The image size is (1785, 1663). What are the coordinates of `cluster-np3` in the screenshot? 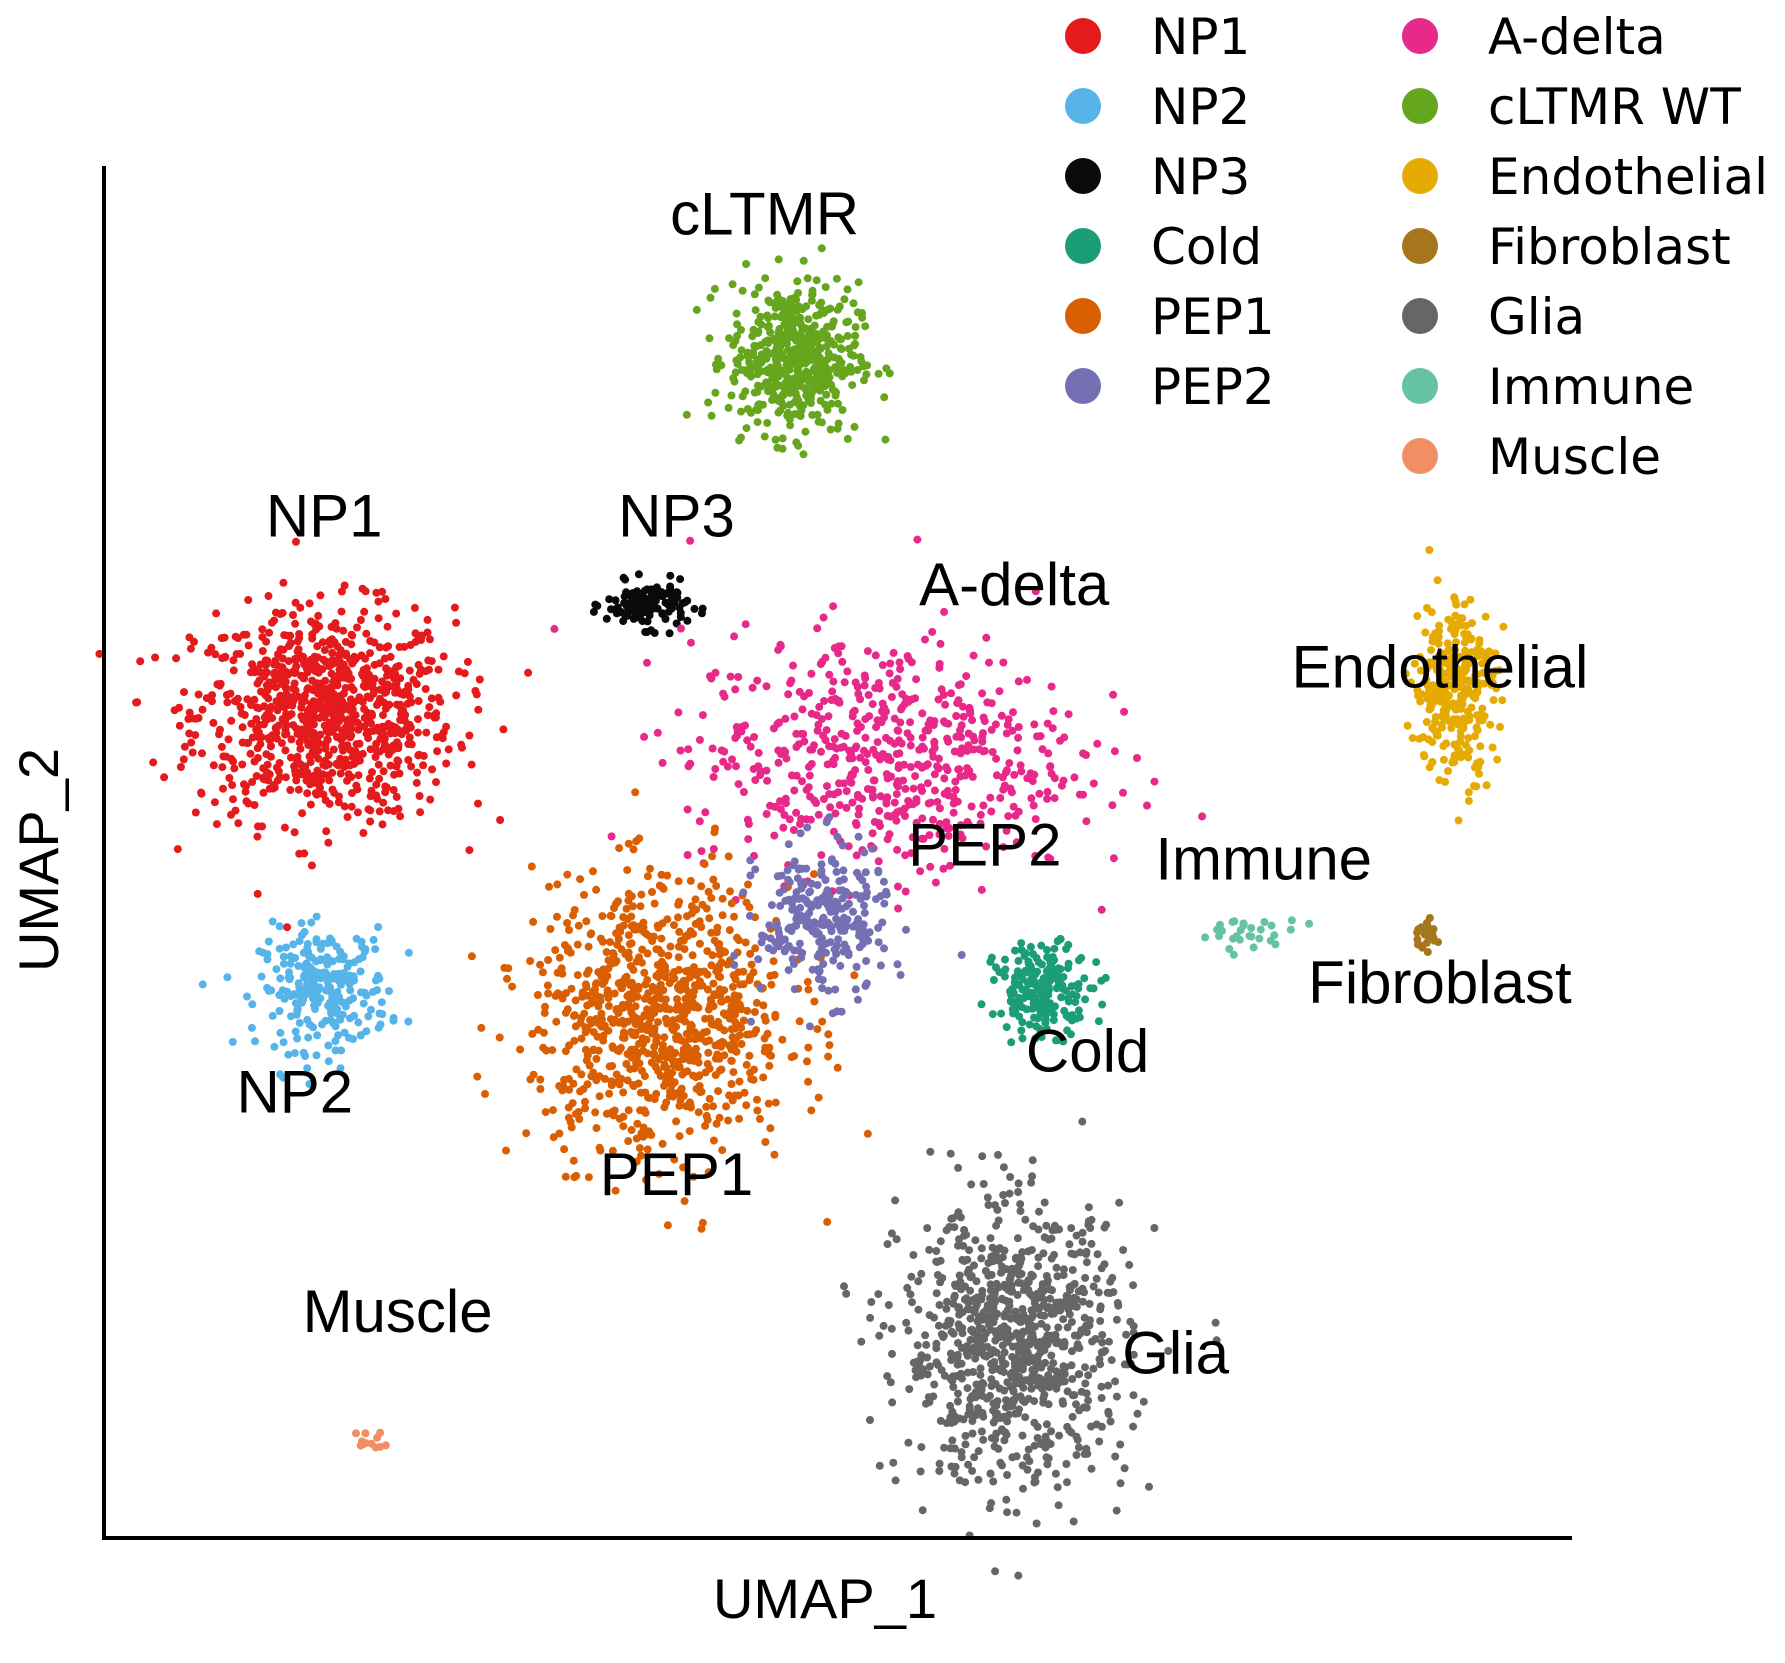 It's located at (648, 604).